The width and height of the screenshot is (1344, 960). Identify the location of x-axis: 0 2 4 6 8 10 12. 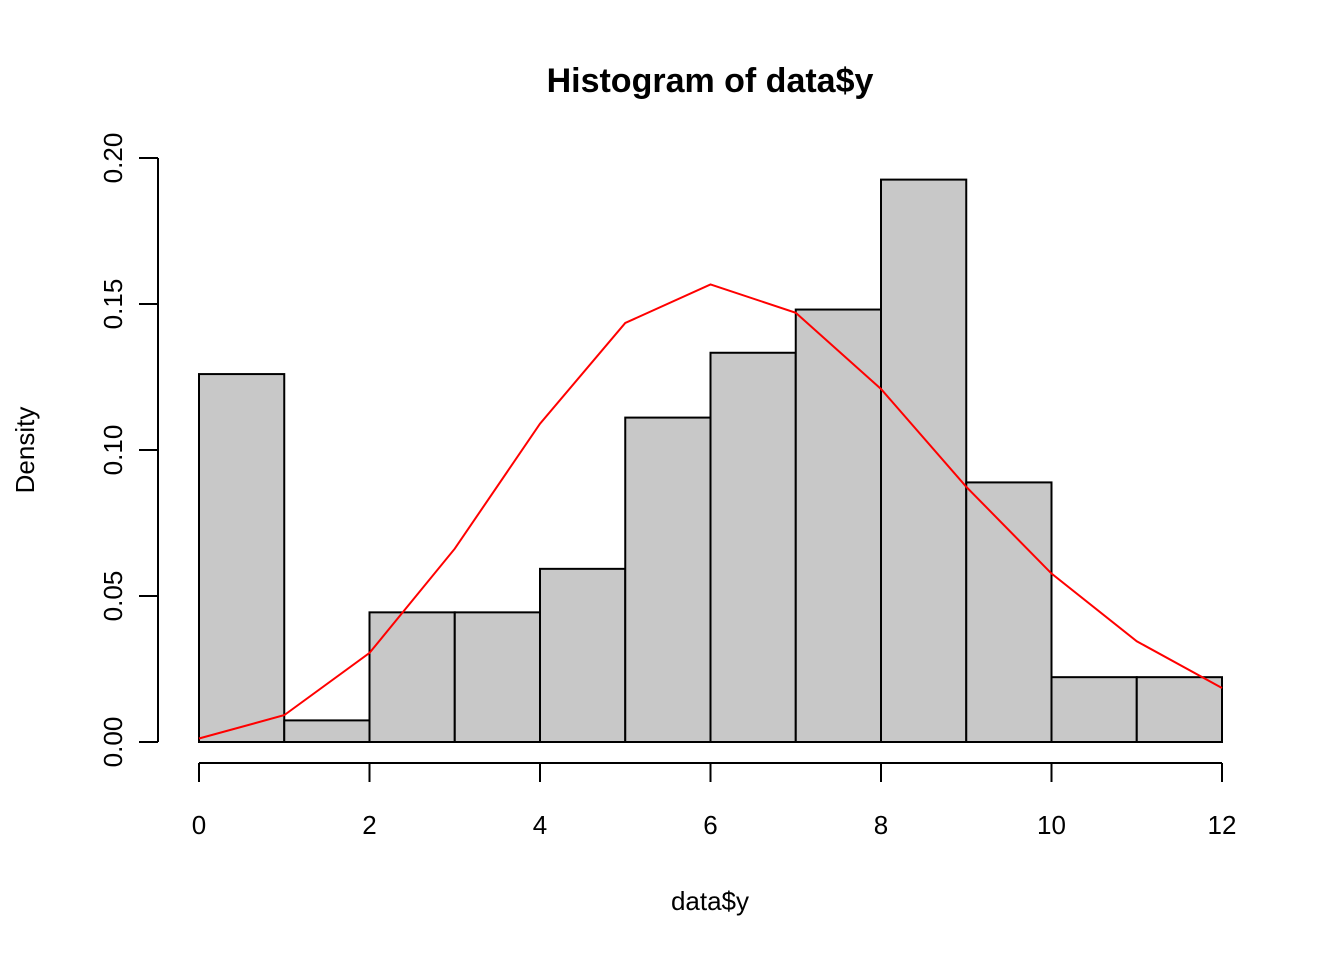
(714, 801).